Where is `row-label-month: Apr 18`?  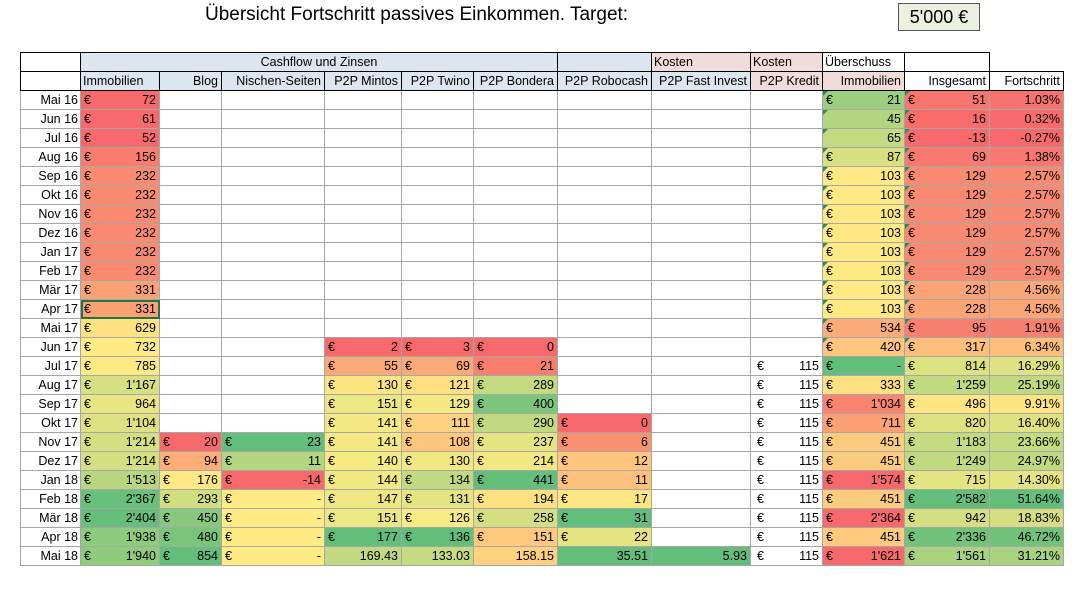 row-label-month: Apr 18 is located at coordinates (50, 537).